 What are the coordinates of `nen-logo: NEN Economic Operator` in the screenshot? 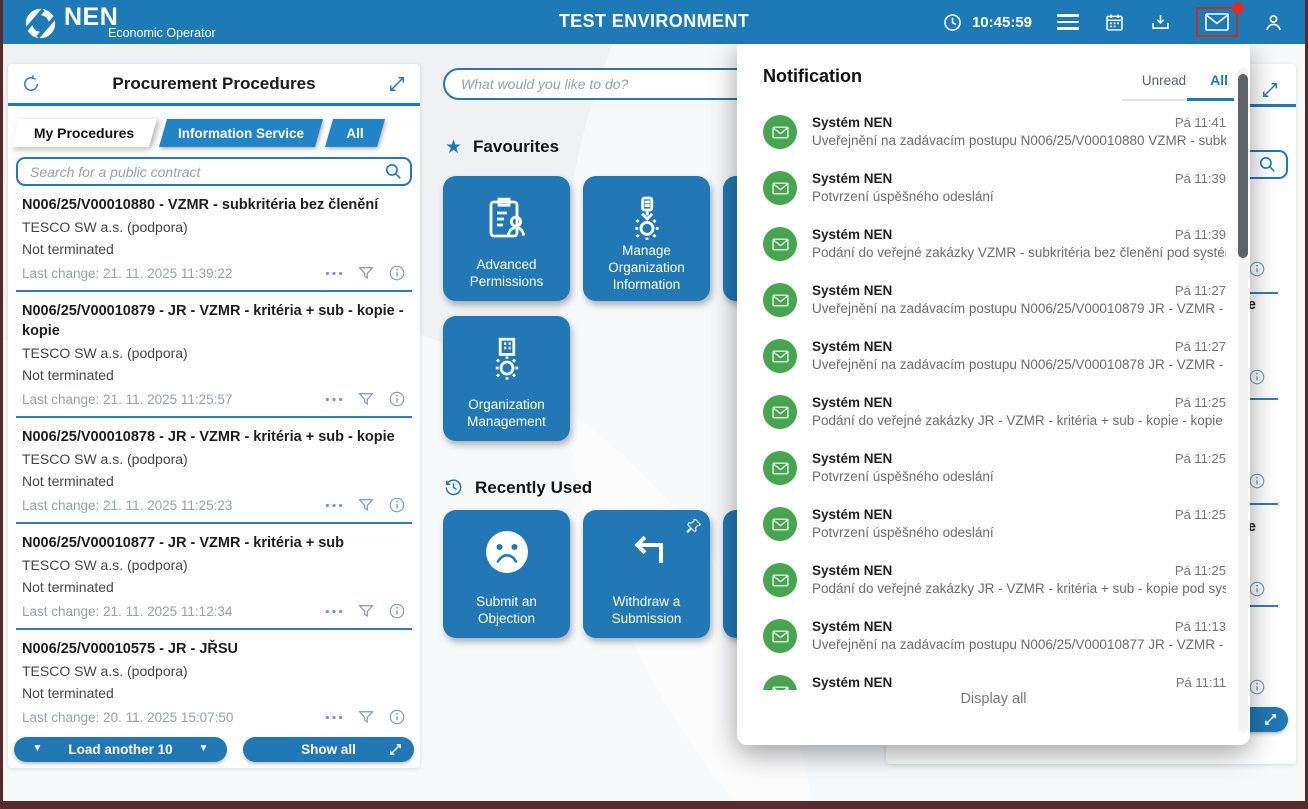 It's located at (120, 22).